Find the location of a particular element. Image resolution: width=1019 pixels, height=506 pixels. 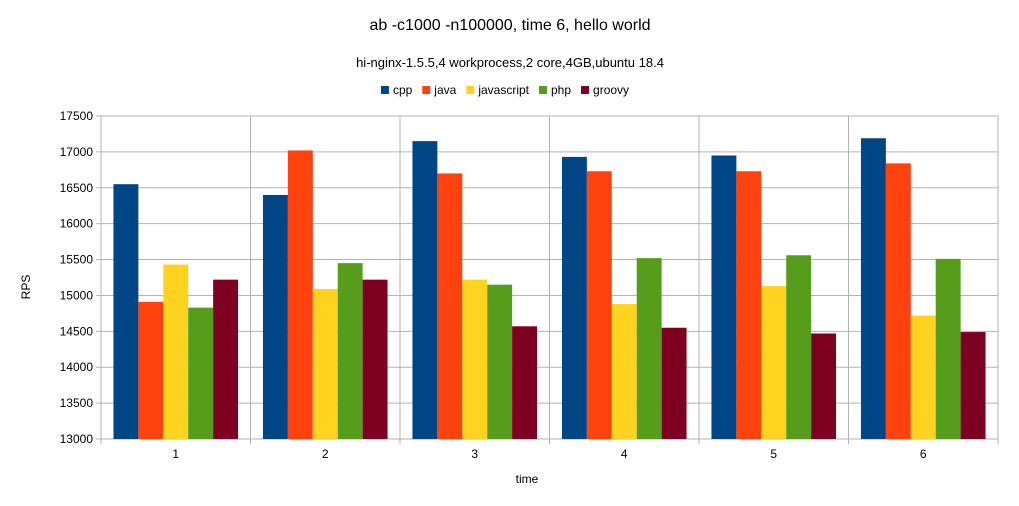

x-axis-label: time is located at coordinates (527, 479).